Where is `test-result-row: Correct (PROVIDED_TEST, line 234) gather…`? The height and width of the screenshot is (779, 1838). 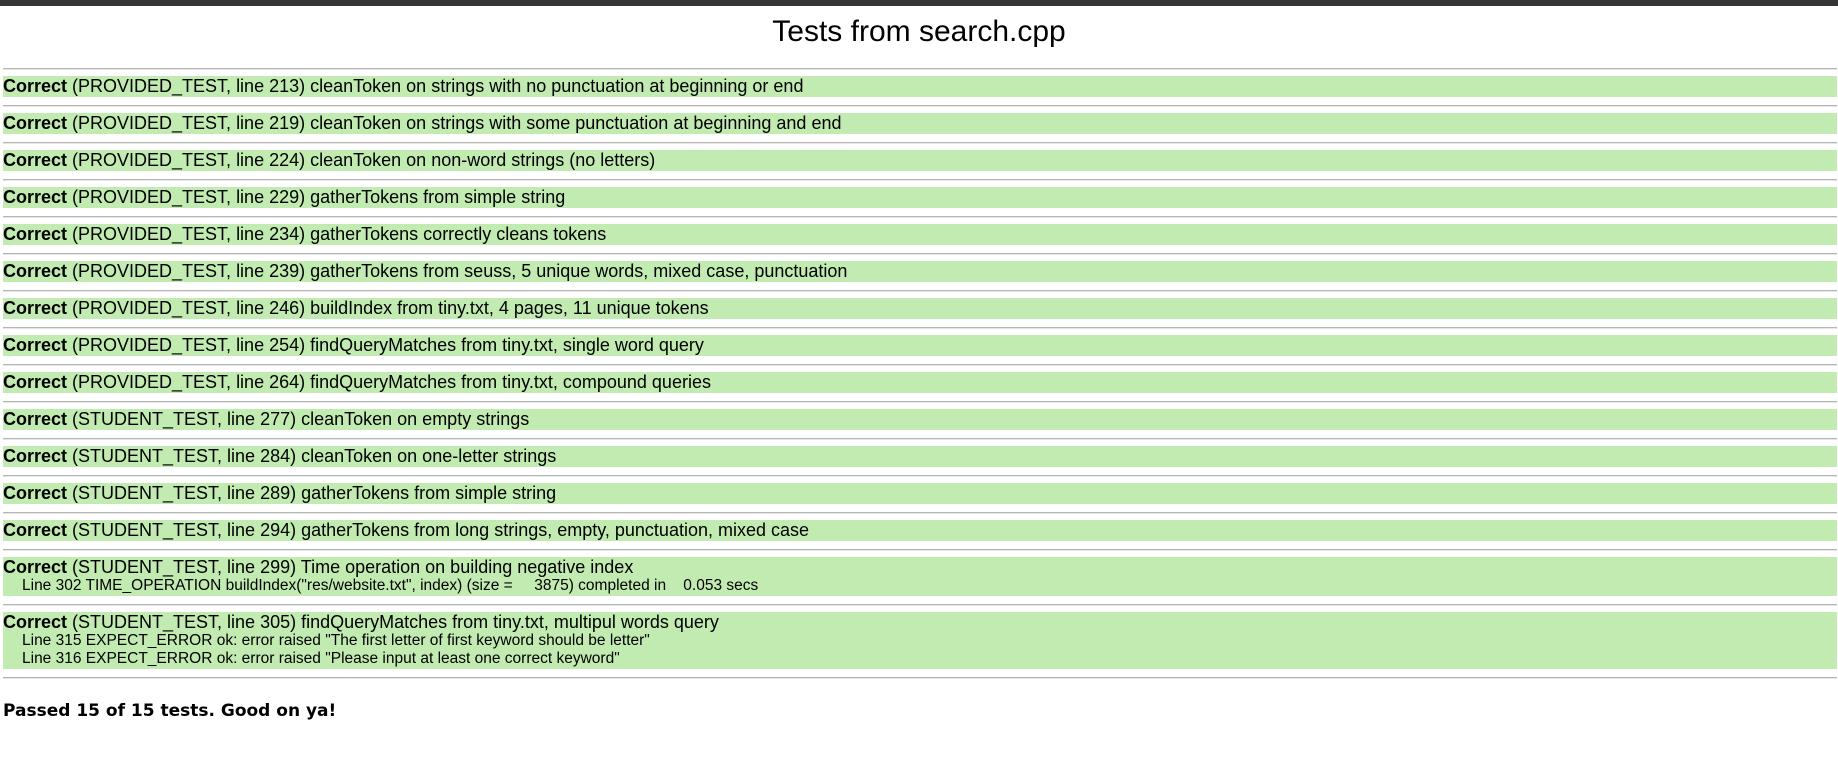 test-result-row: Correct (PROVIDED_TEST, line 234) gather… is located at coordinates (920, 235).